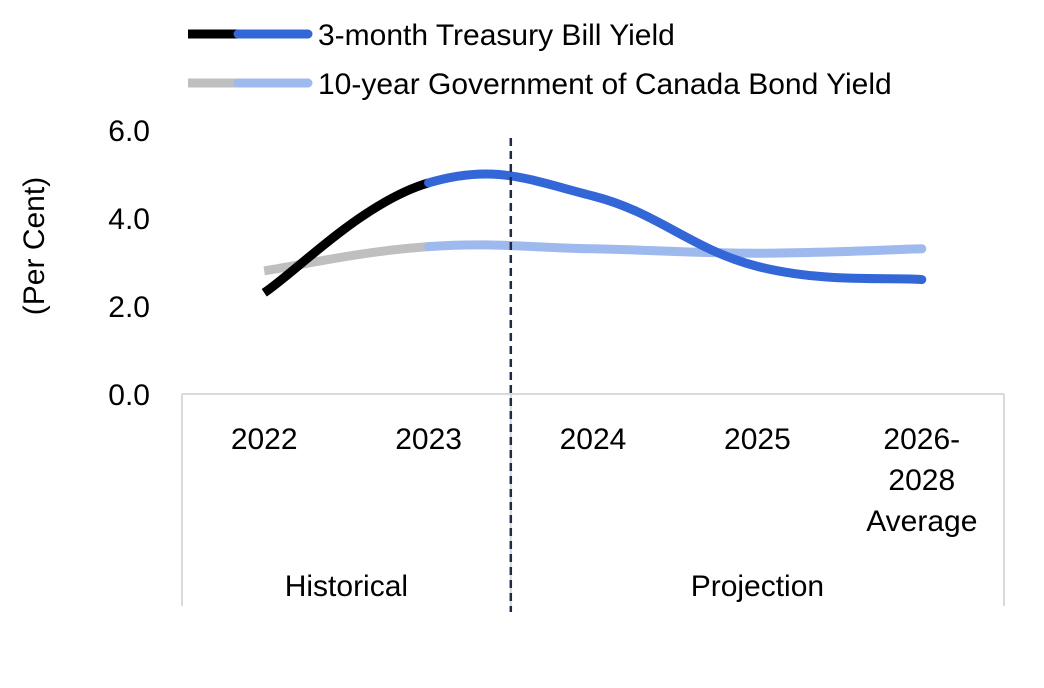 Image resolution: width=1044 pixels, height=688 pixels. I want to click on y-axis-title: (Per Cent), so click(34, 246).